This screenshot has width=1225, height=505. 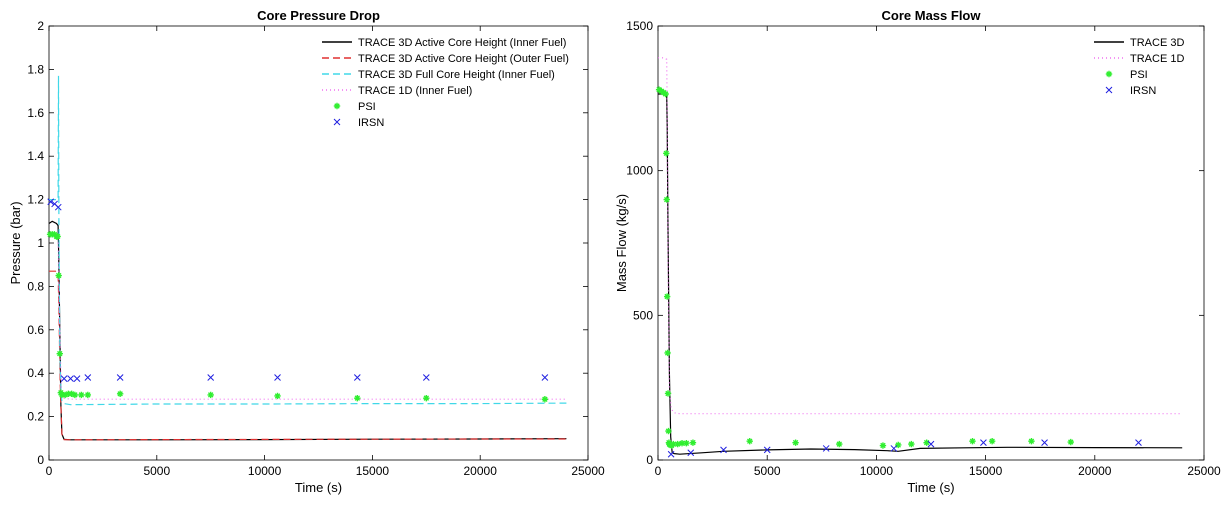 I want to click on y-axis-label: Mass Flow (kg/s), so click(x=621, y=243).